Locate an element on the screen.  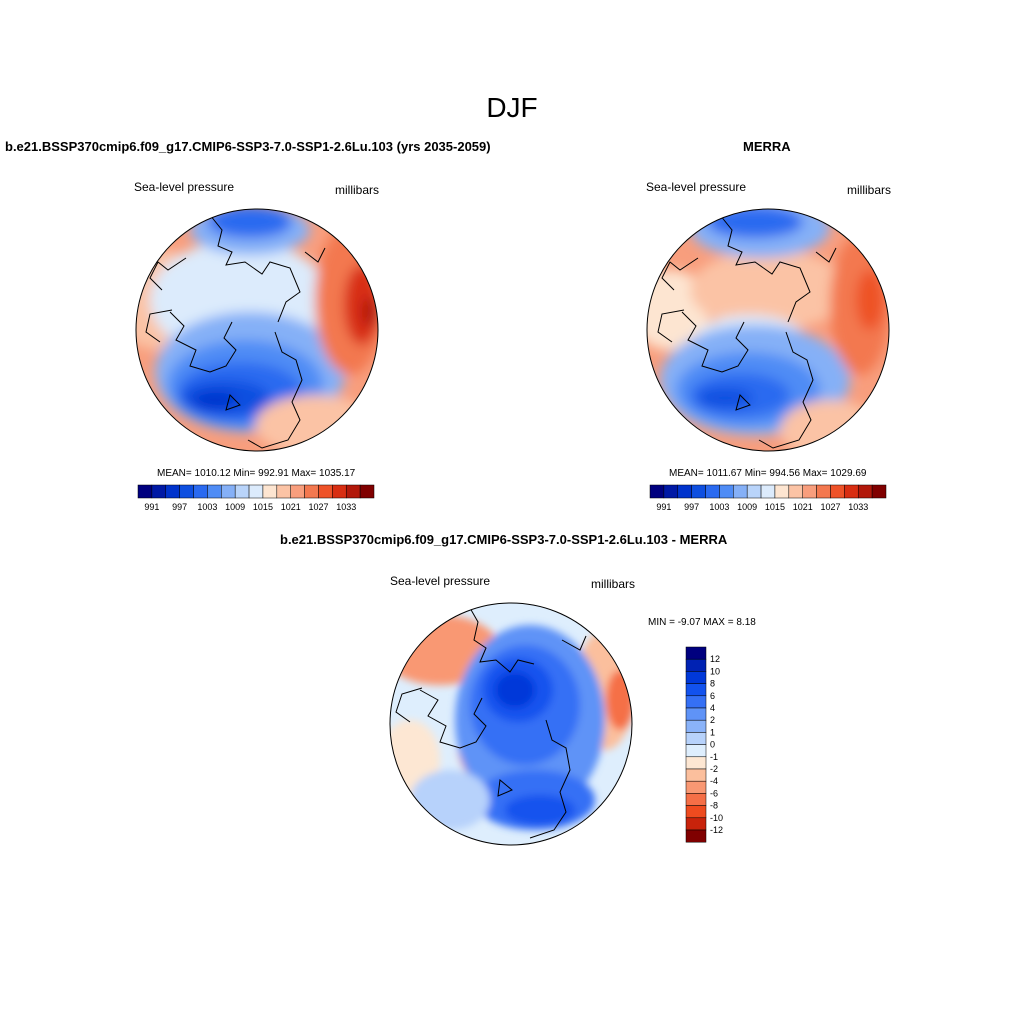
obs-sea-level-pressure-map is located at coordinates (768, 330).